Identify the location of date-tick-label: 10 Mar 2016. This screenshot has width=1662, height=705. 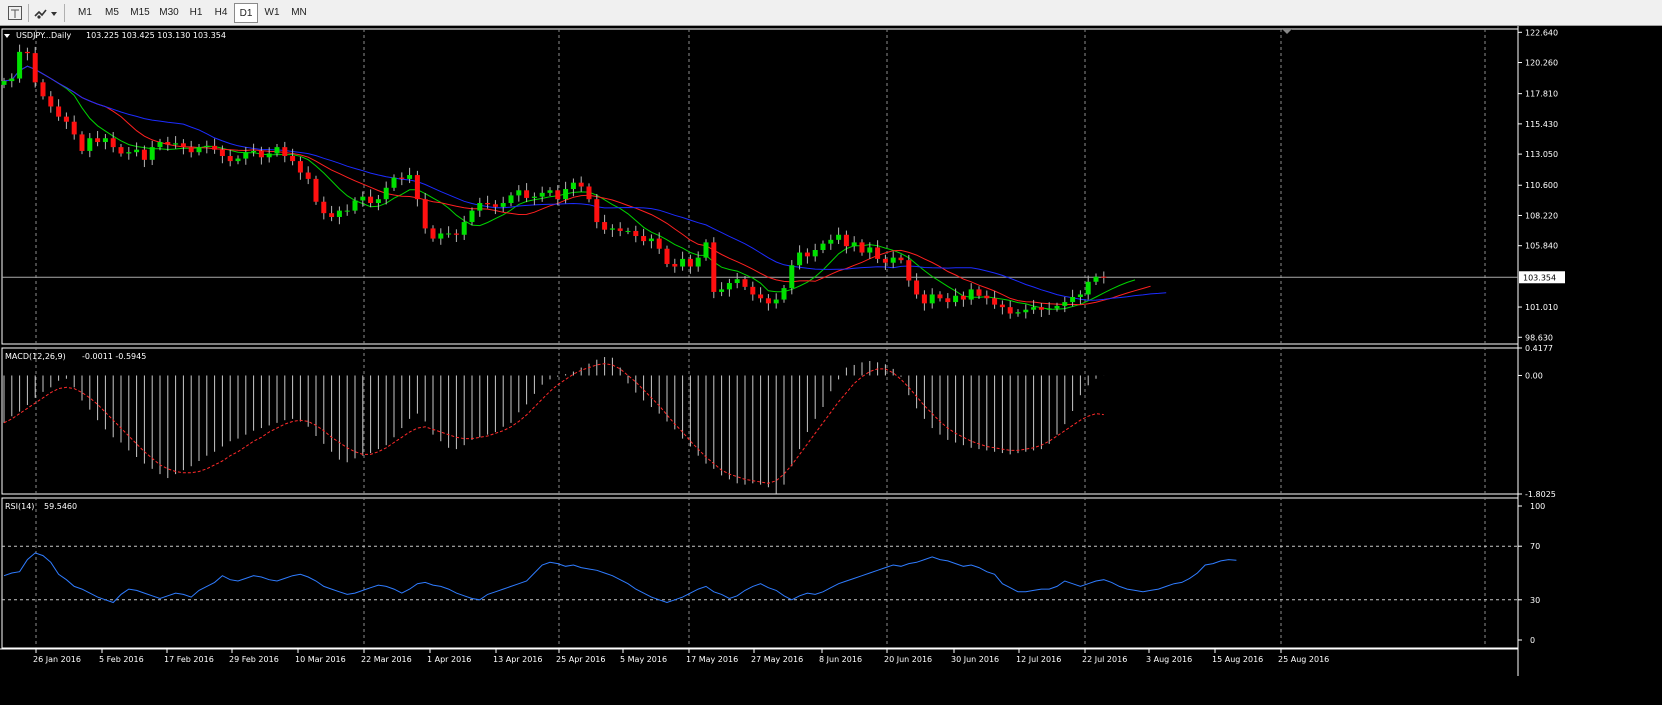
(320, 659).